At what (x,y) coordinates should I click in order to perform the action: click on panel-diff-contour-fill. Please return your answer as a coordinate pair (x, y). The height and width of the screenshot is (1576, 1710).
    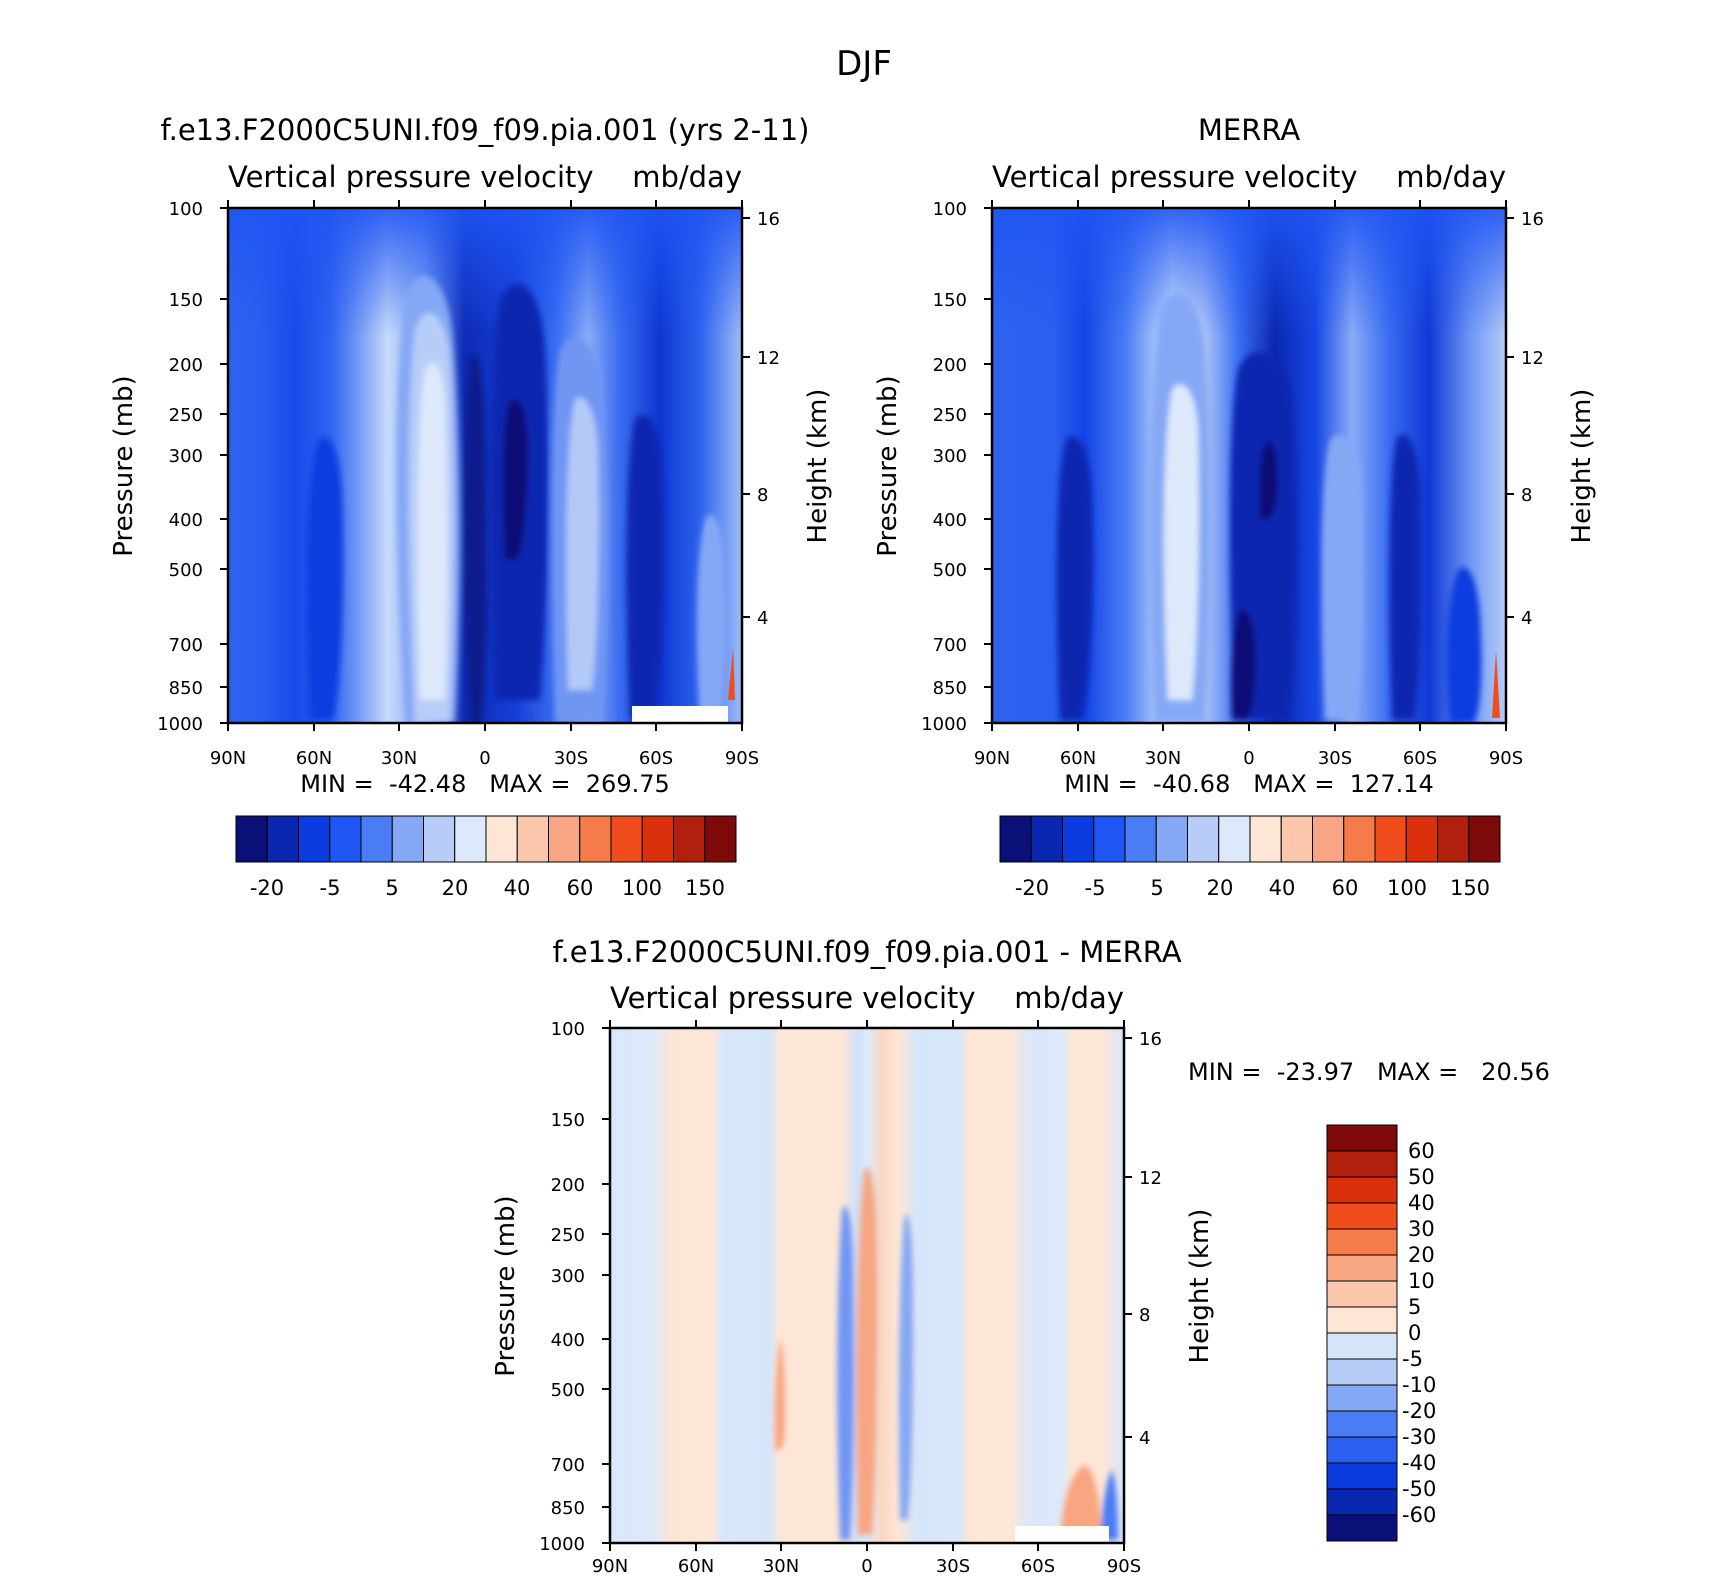
    Looking at the image, I should click on (867, 1285).